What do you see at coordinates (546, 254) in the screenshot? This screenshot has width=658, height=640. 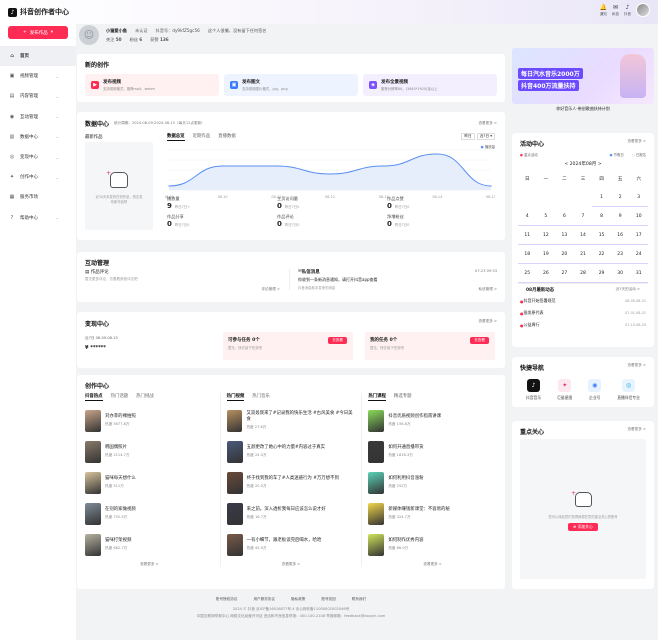 I see `calendar-day: 19` at bounding box center [546, 254].